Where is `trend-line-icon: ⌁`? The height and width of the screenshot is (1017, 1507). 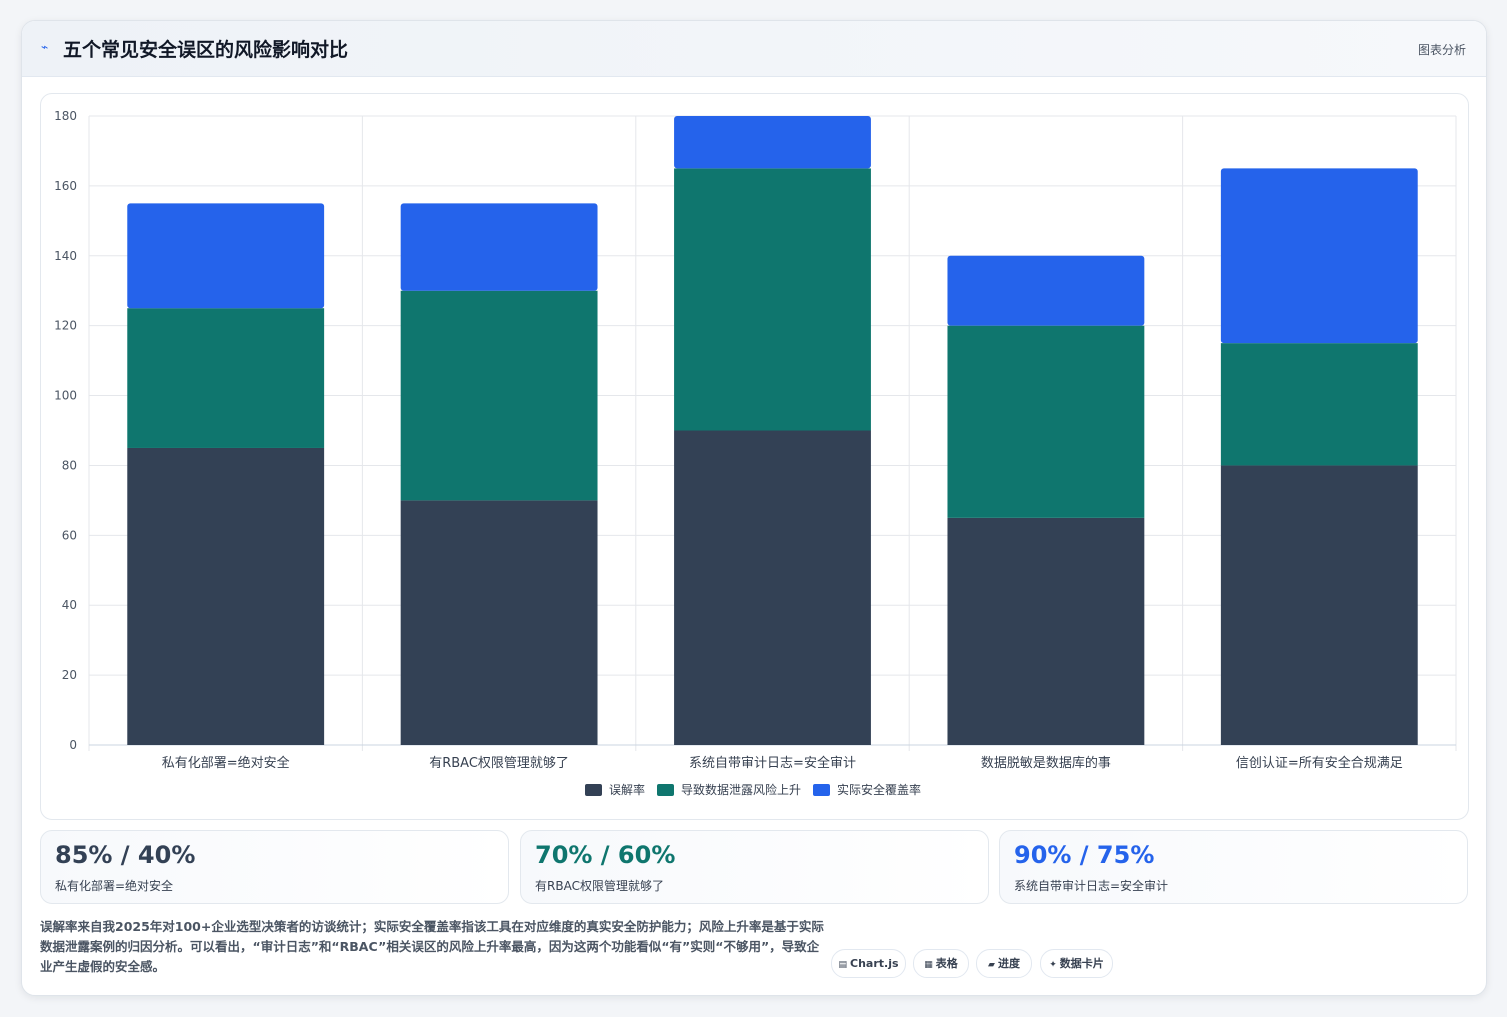
trend-line-icon: ⌁ is located at coordinates (45, 47).